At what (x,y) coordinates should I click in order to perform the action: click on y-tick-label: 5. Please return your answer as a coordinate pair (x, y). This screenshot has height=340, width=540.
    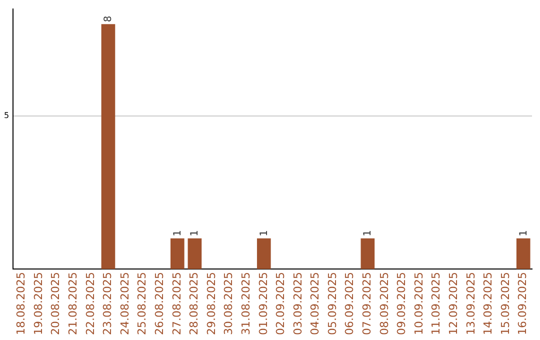
    Looking at the image, I should click on (7, 115).